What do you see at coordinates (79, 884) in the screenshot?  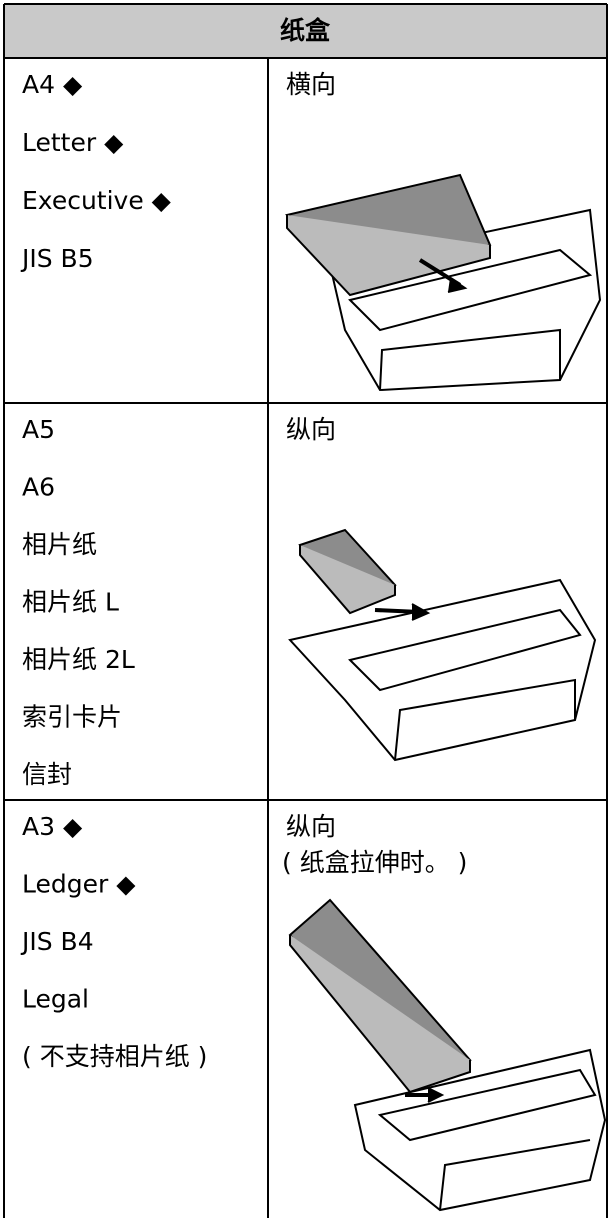 I see `paper-size: Ledger ◆` at bounding box center [79, 884].